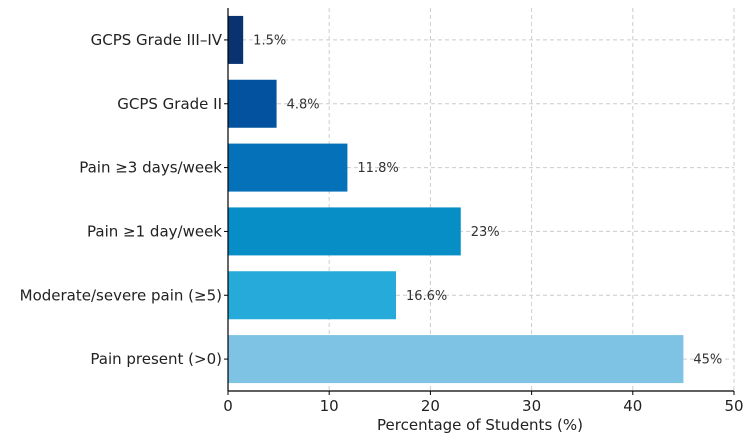 The width and height of the screenshot is (747, 442). Describe the element at coordinates (480, 425) in the screenshot. I see `x-axis-title: Percentage of Students (%)` at that location.